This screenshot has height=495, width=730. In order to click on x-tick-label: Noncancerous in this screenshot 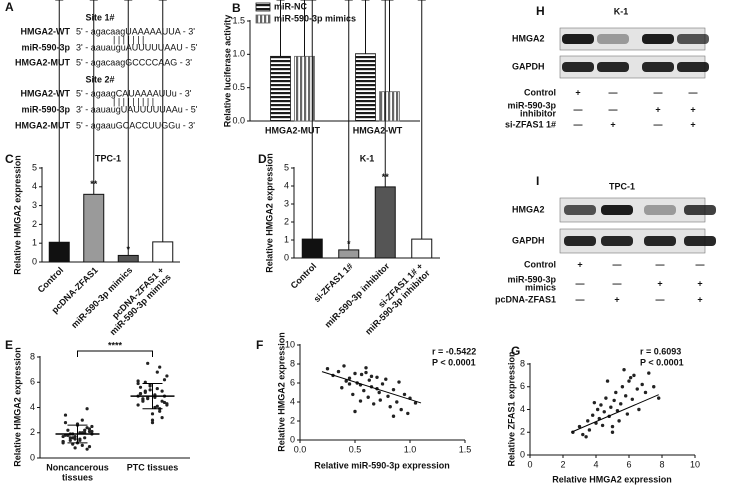, I will do `click(77, 467)`.